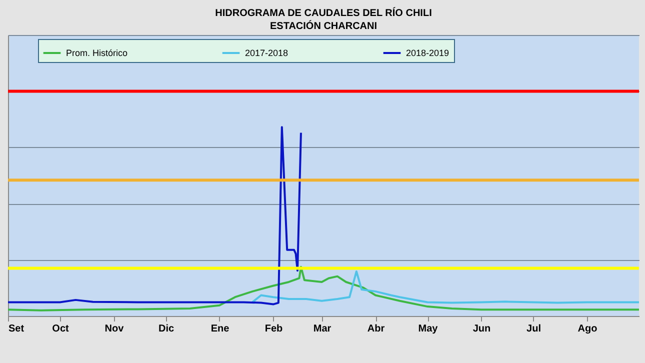 The image size is (645, 363). Describe the element at coordinates (322, 329) in the screenshot. I see `x-tick-label: Mar` at that location.